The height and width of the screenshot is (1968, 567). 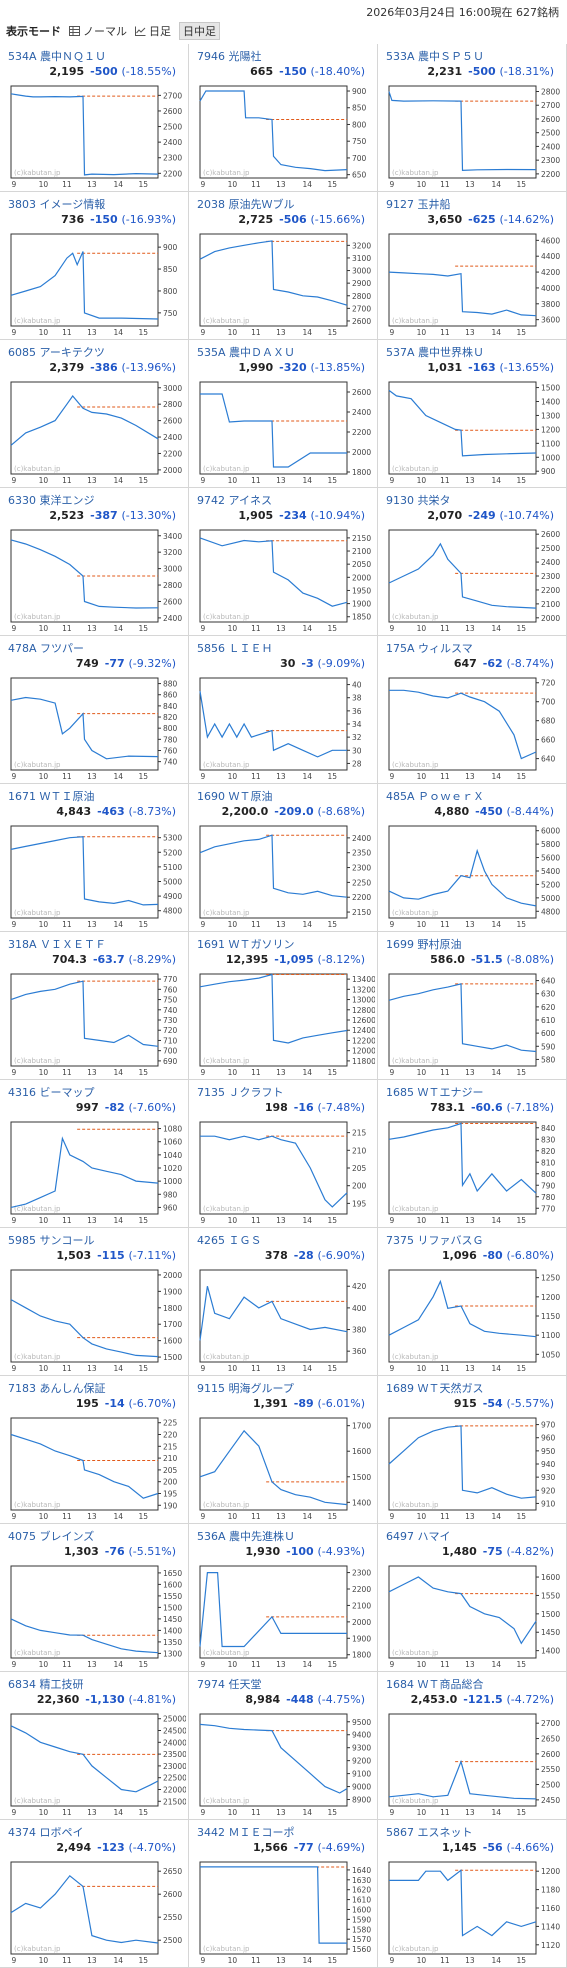 What do you see at coordinates (211, 1684) in the screenshot?
I see `stock-code: 7974` at bounding box center [211, 1684].